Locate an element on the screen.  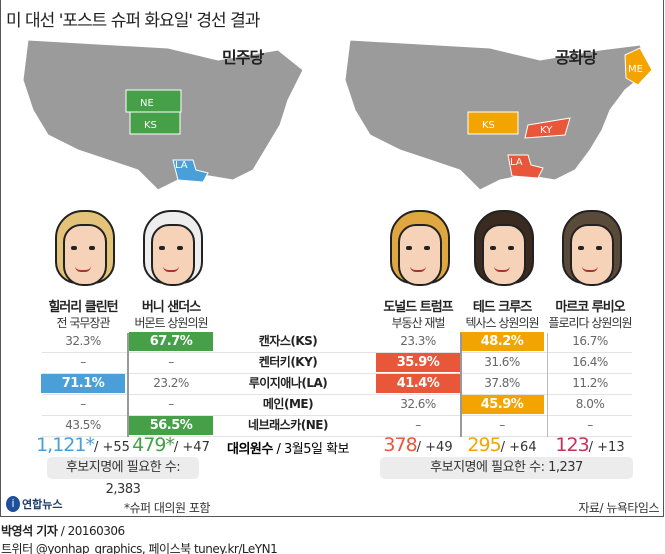
state-me is located at coordinates (638, 66).